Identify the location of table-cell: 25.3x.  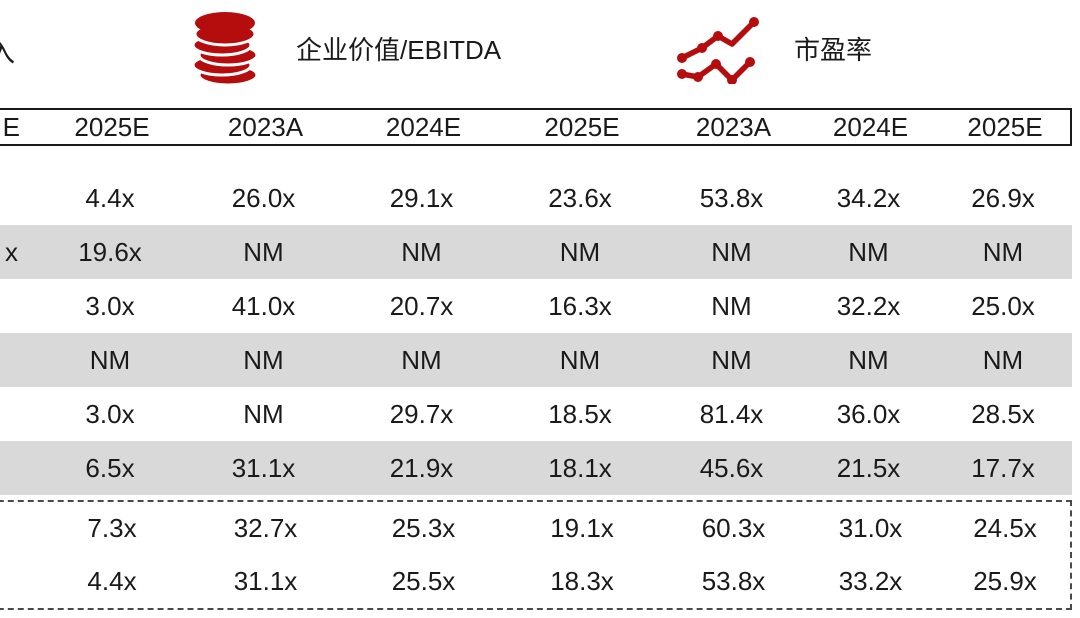
(423, 528).